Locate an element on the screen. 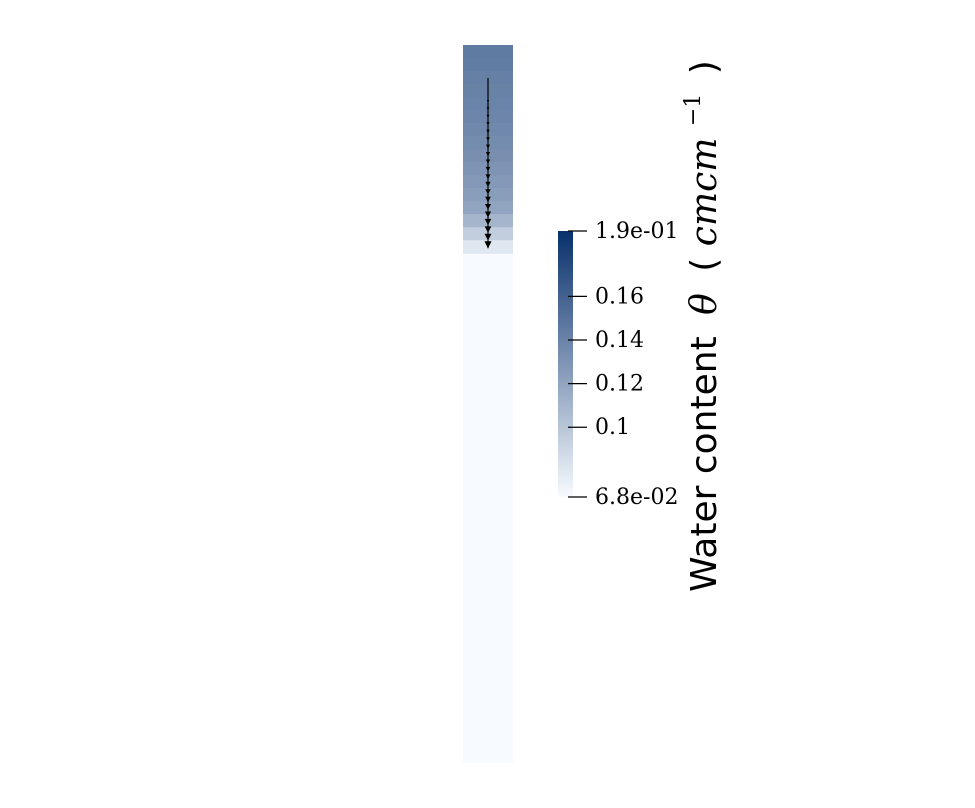 The width and height of the screenshot is (975, 808). colorbar-tick-label: 0.12 is located at coordinates (619, 384).